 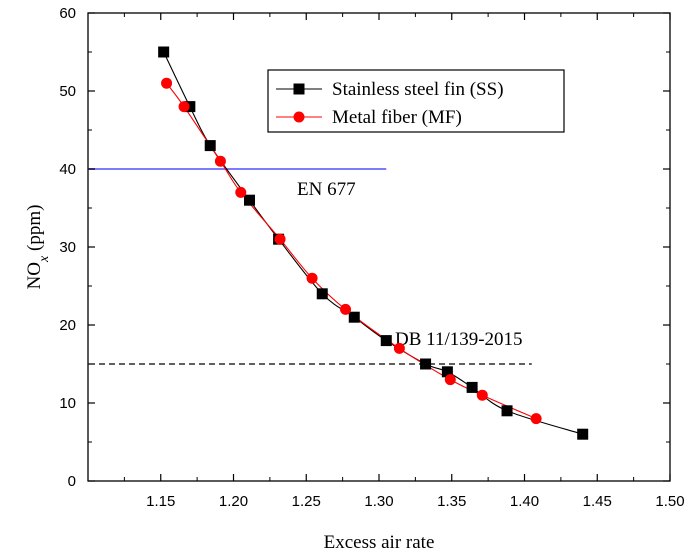 I want to click on y-axis-title-sub: x, so click(x=44, y=259).